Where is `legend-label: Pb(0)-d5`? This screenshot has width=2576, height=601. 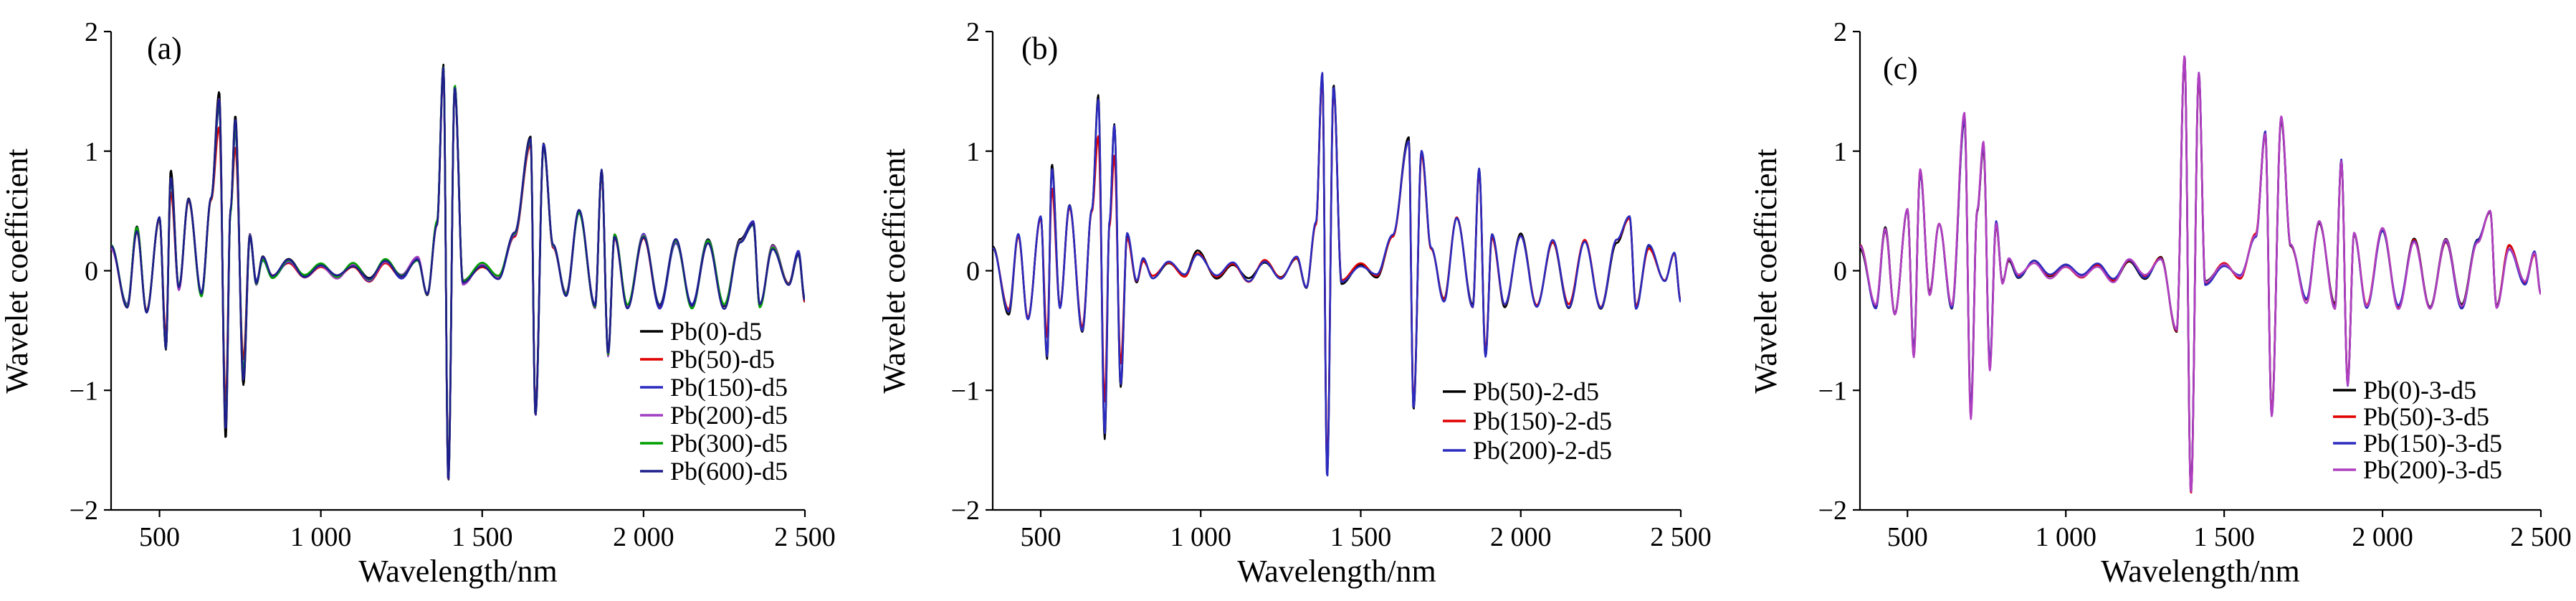
legend-label: Pb(0)-d5 is located at coordinates (716, 331).